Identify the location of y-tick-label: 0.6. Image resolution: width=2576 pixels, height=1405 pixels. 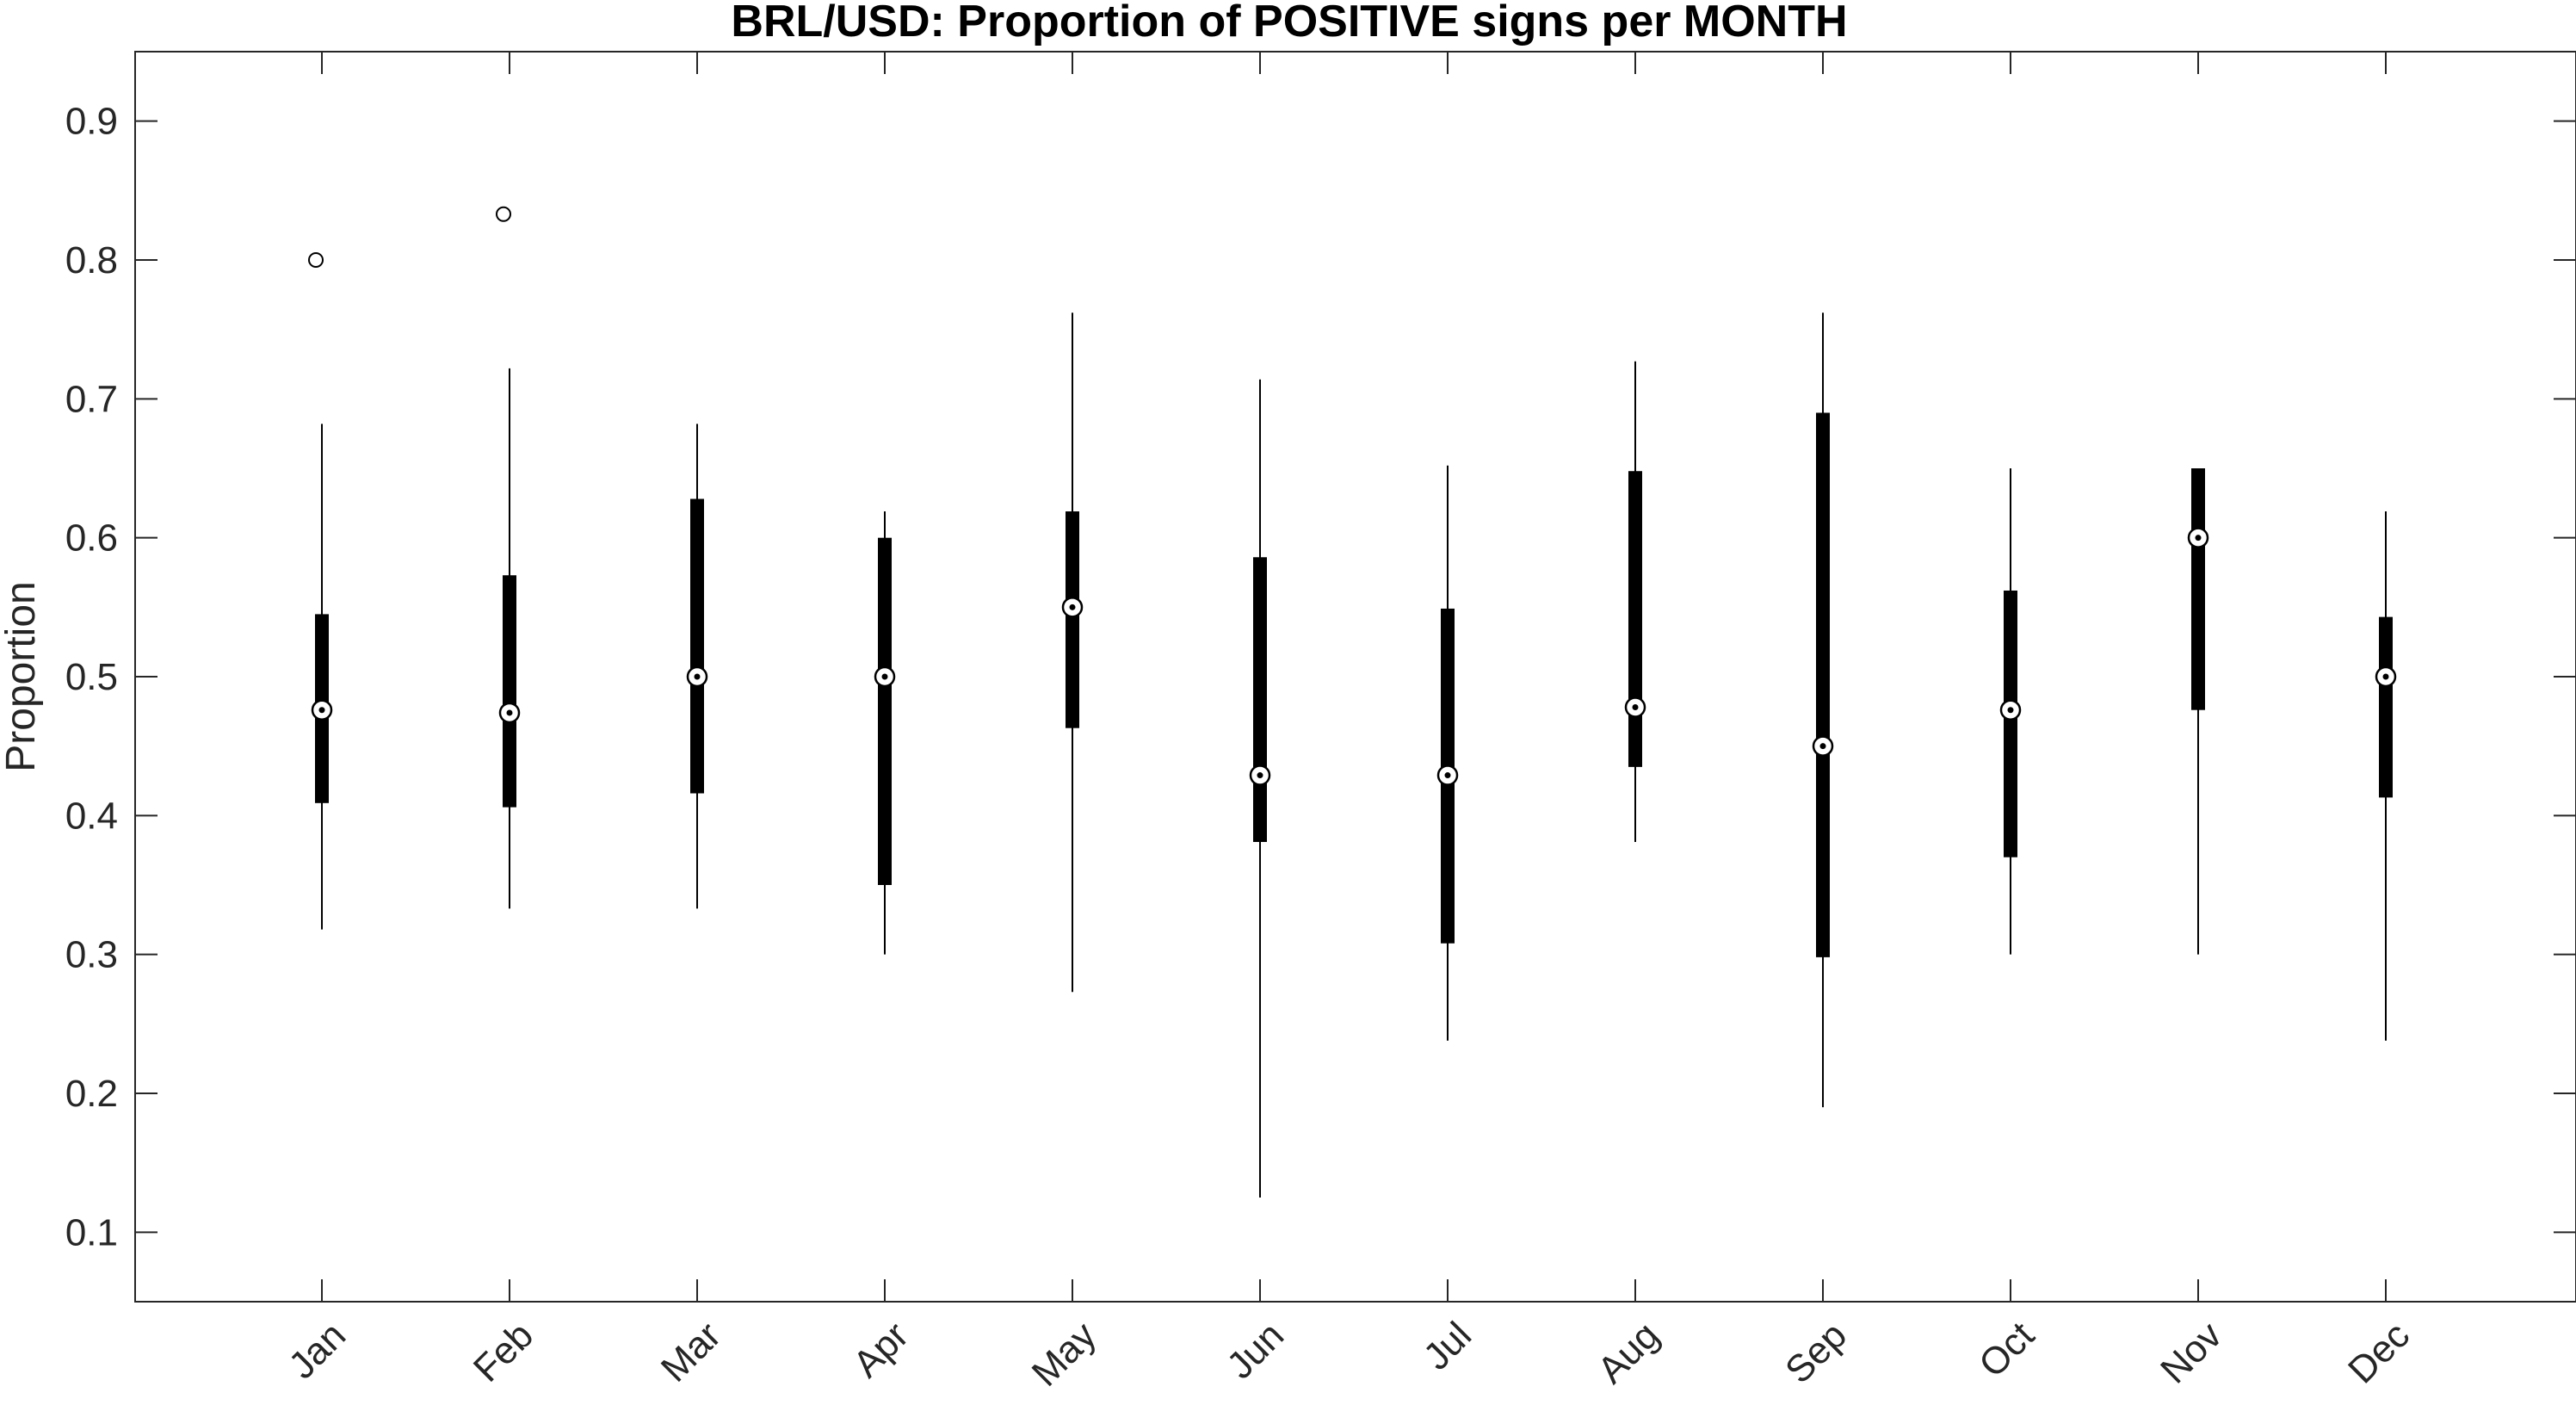
(91, 538).